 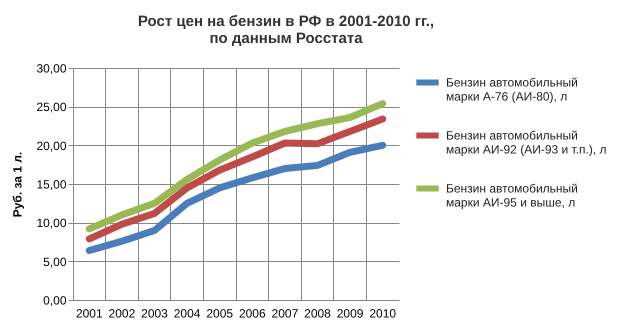 I want to click on chart-title: Рост цен на бензин в РФ в 2001-2010 гг., по данным Росстата, so click(x=286, y=30).